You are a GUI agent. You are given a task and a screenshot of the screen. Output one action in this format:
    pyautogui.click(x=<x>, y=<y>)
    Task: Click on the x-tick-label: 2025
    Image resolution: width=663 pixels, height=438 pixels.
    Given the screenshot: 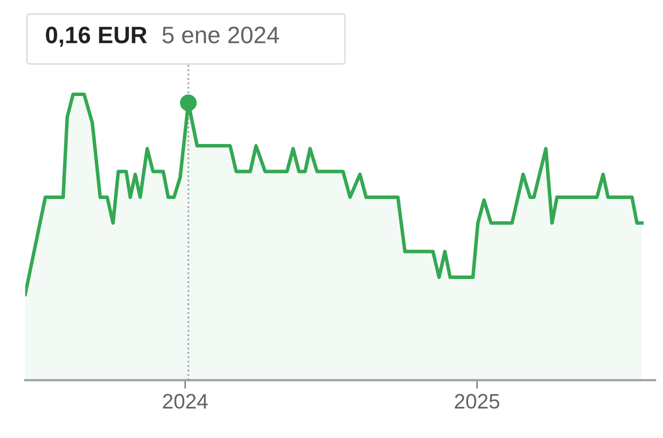 What is the action you would take?
    pyautogui.click(x=477, y=401)
    